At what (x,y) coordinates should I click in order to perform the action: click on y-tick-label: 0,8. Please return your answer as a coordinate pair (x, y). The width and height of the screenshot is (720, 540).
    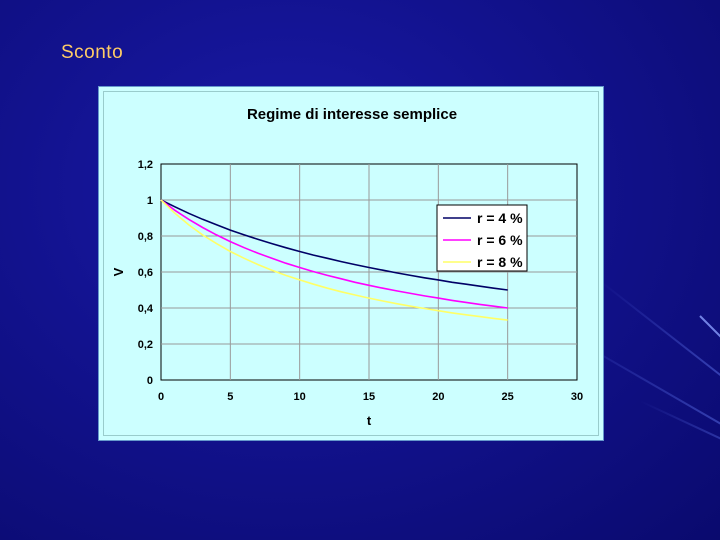
    Looking at the image, I should click on (145, 237).